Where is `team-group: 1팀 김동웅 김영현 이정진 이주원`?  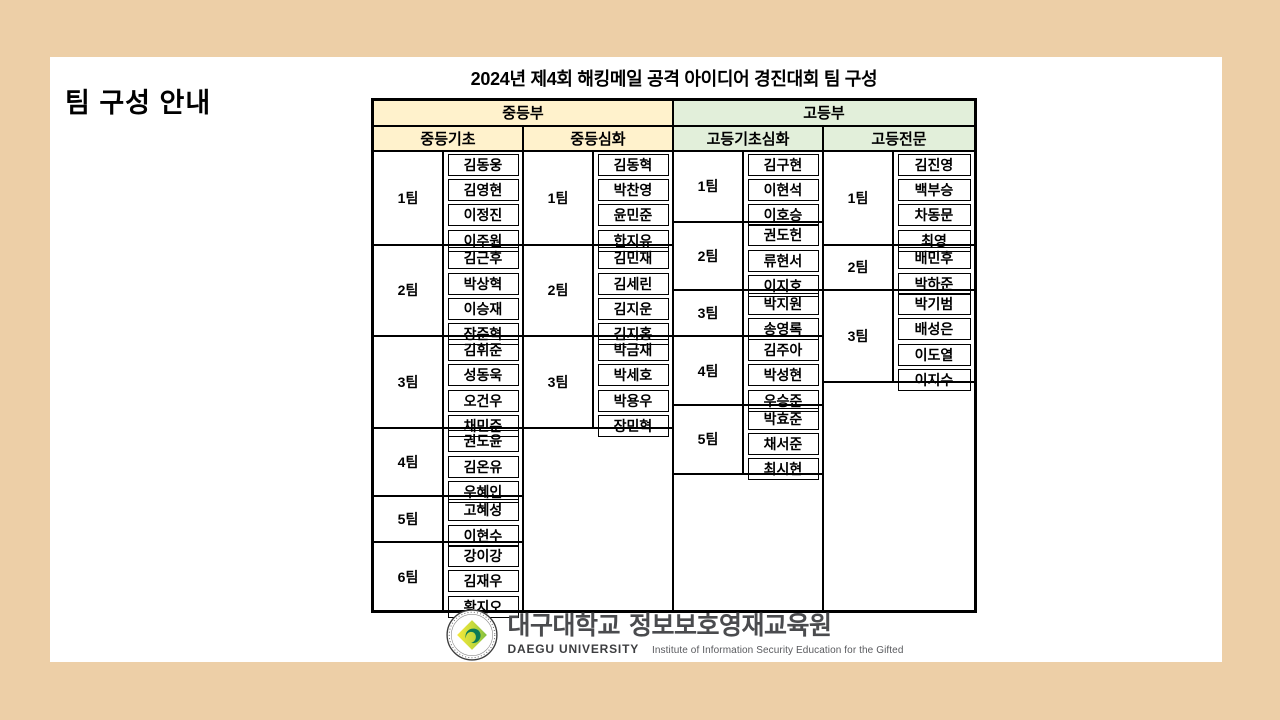
team-group: 1팀 김동웅 김영현 이정진 이주원 is located at coordinates (448, 202).